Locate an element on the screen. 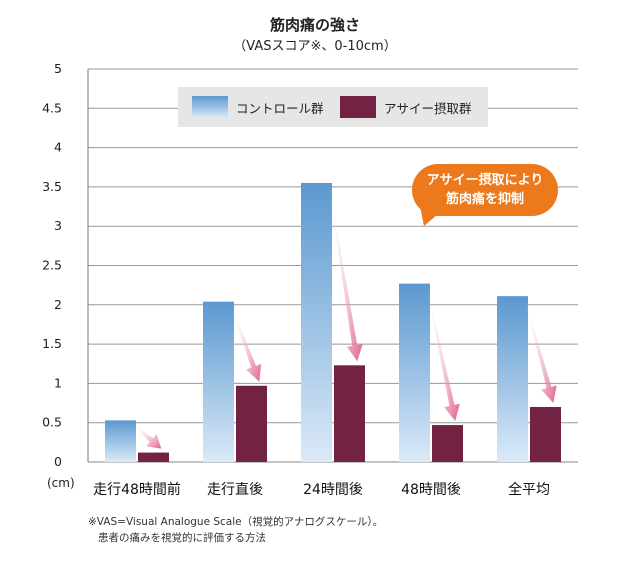 Image resolution: width=630 pixels, height=566 pixels. y-tick-label: 1.5 is located at coordinates (52, 343).